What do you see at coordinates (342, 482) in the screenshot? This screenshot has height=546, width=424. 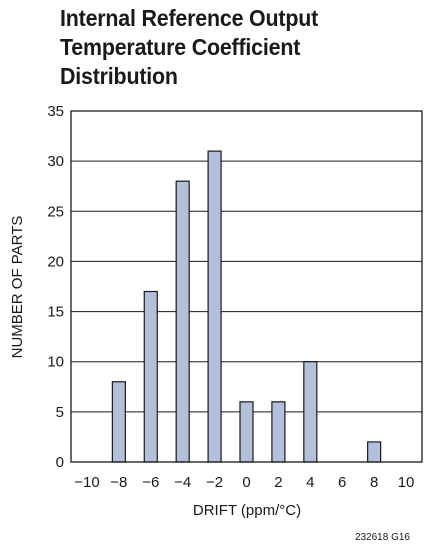 I see `x-tick-label: 6` at bounding box center [342, 482].